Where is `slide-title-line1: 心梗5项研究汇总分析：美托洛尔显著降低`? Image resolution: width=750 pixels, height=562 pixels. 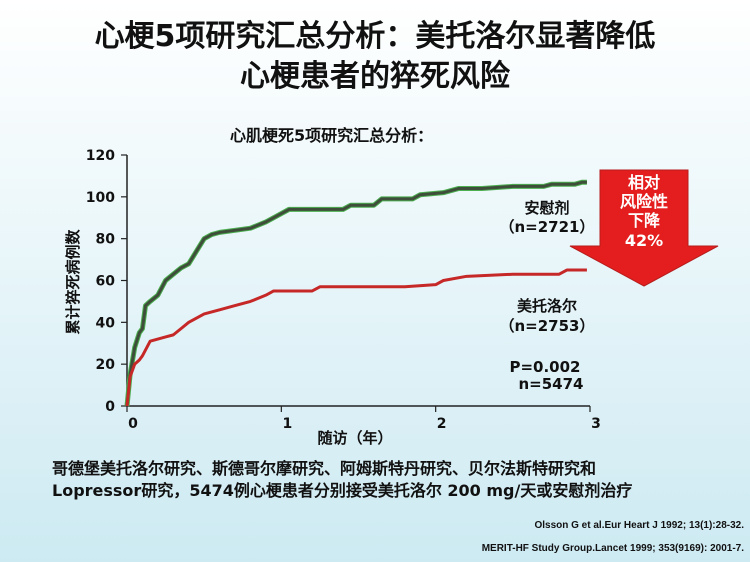 slide-title-line1: 心梗5项研究汇总分析：美托洛尔显著降低 is located at coordinates (375, 36).